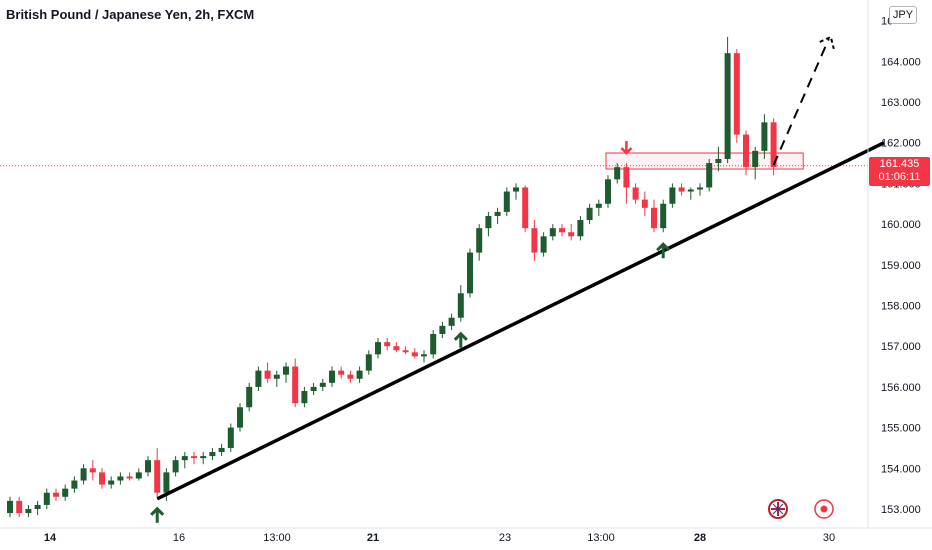  What do you see at coordinates (901, 469) in the screenshot?
I see `y-tick-label: 154.000` at bounding box center [901, 469].